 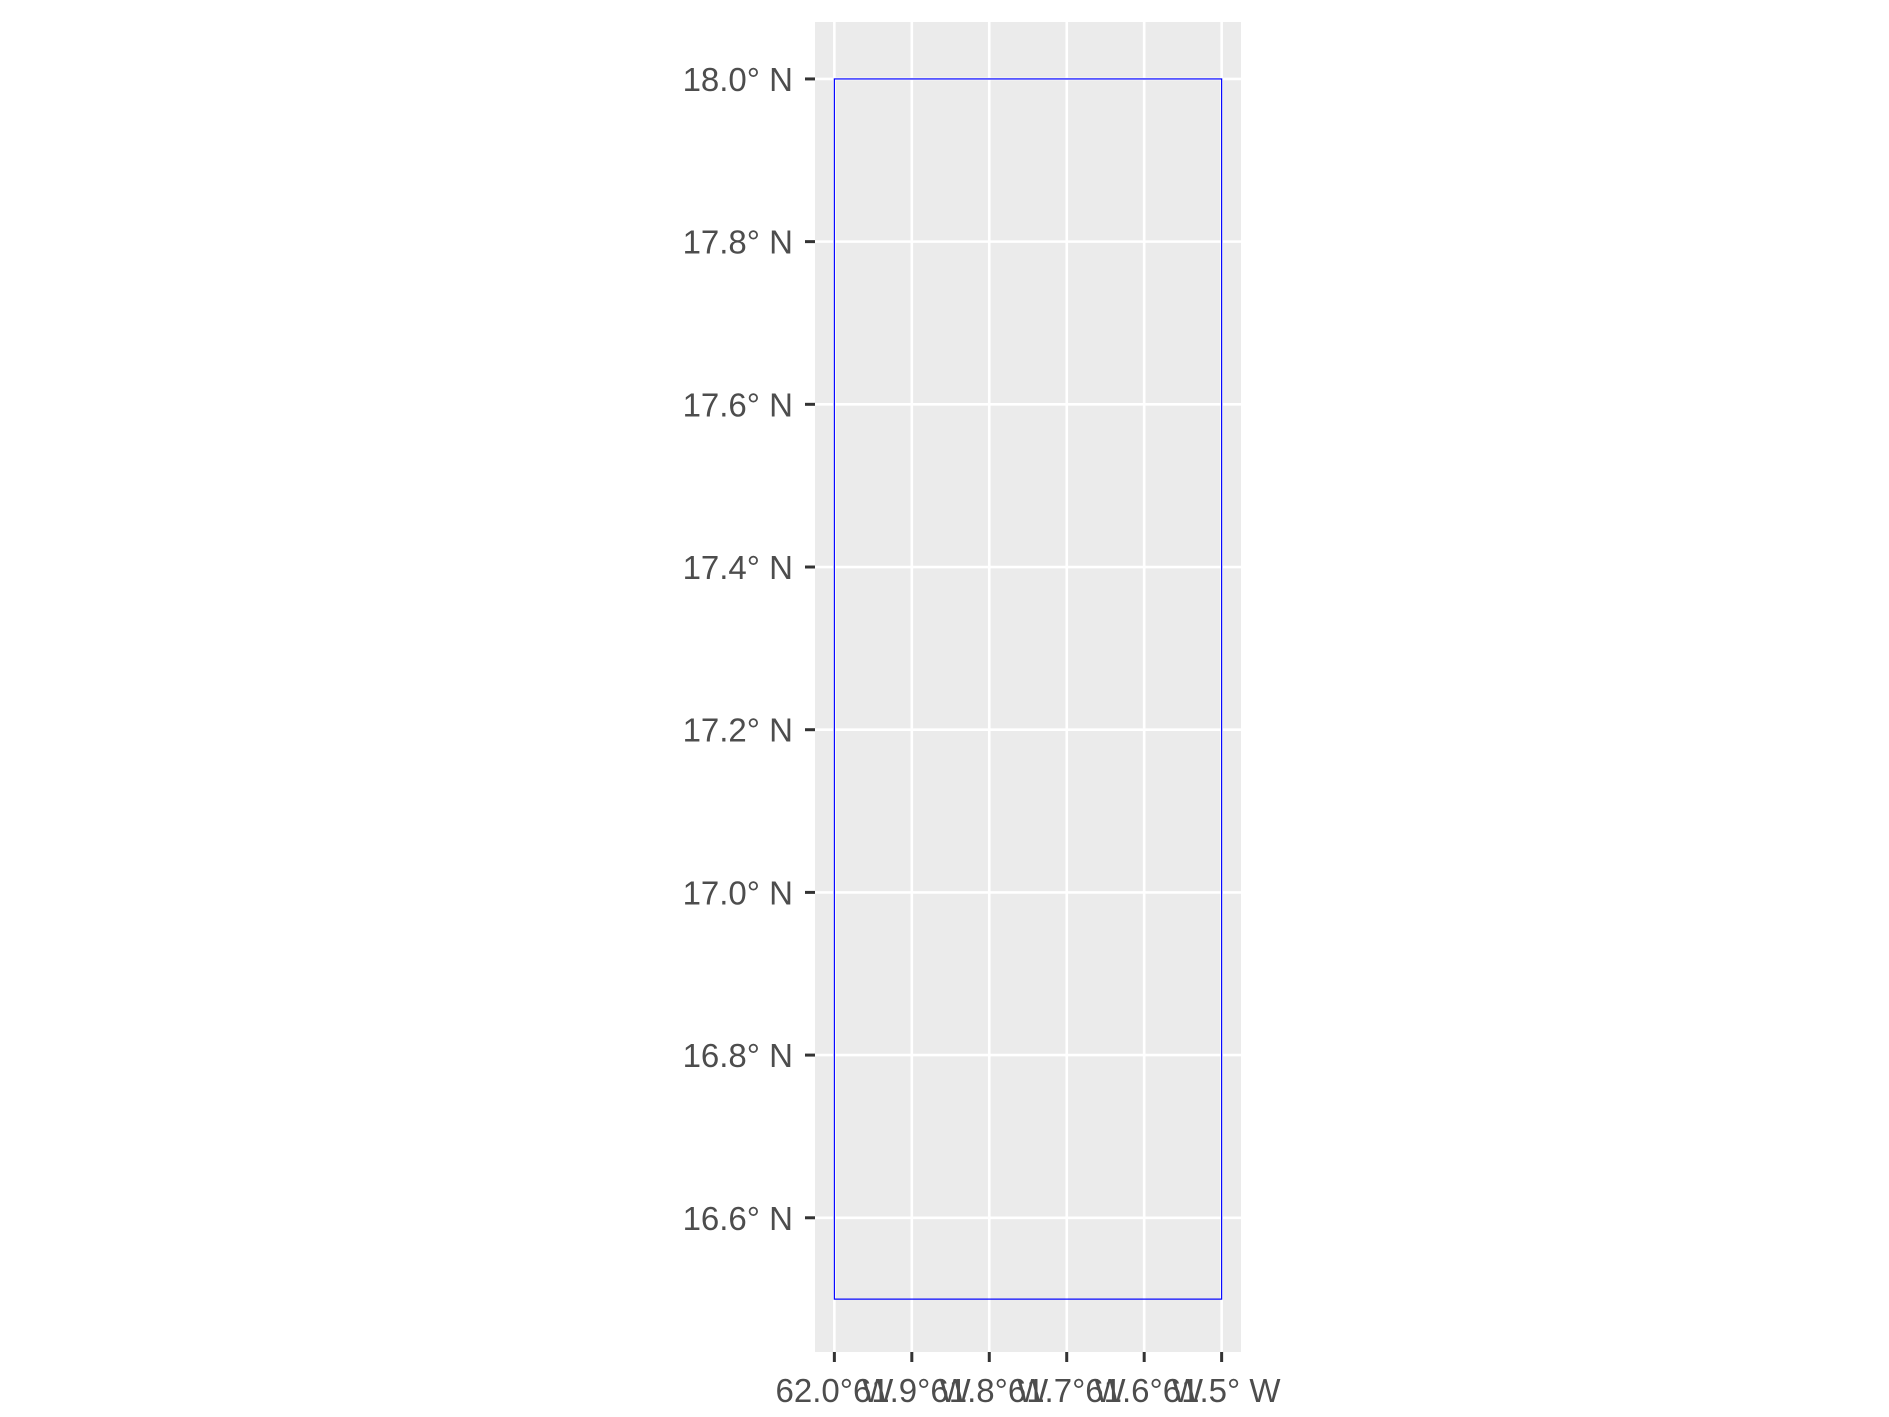 What do you see at coordinates (989, 1390) in the screenshot?
I see `x-tick-label-2: 61.8° W` at bounding box center [989, 1390].